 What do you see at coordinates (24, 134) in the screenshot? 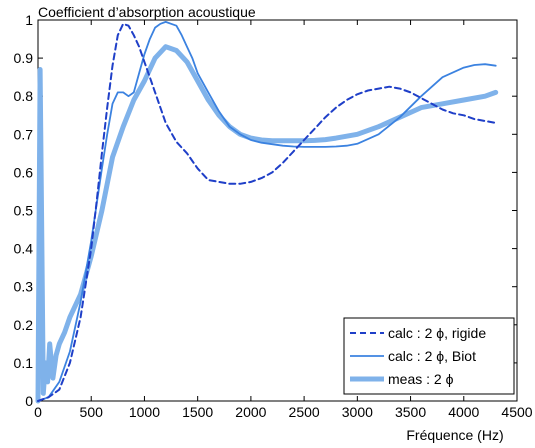
I see `y-tick-label: 0.7` at bounding box center [24, 134].